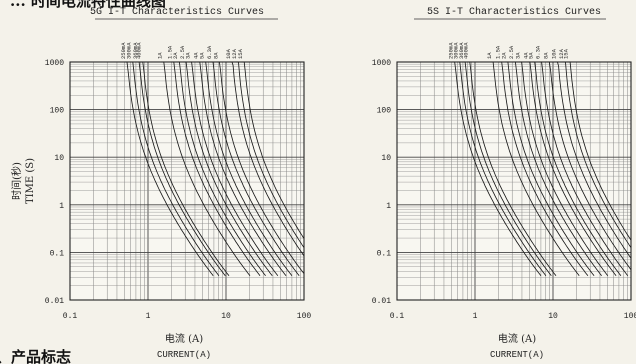 The image size is (636, 364). I want to click on bottom-heading-fragment: 、产品标志, so click(35, 356).